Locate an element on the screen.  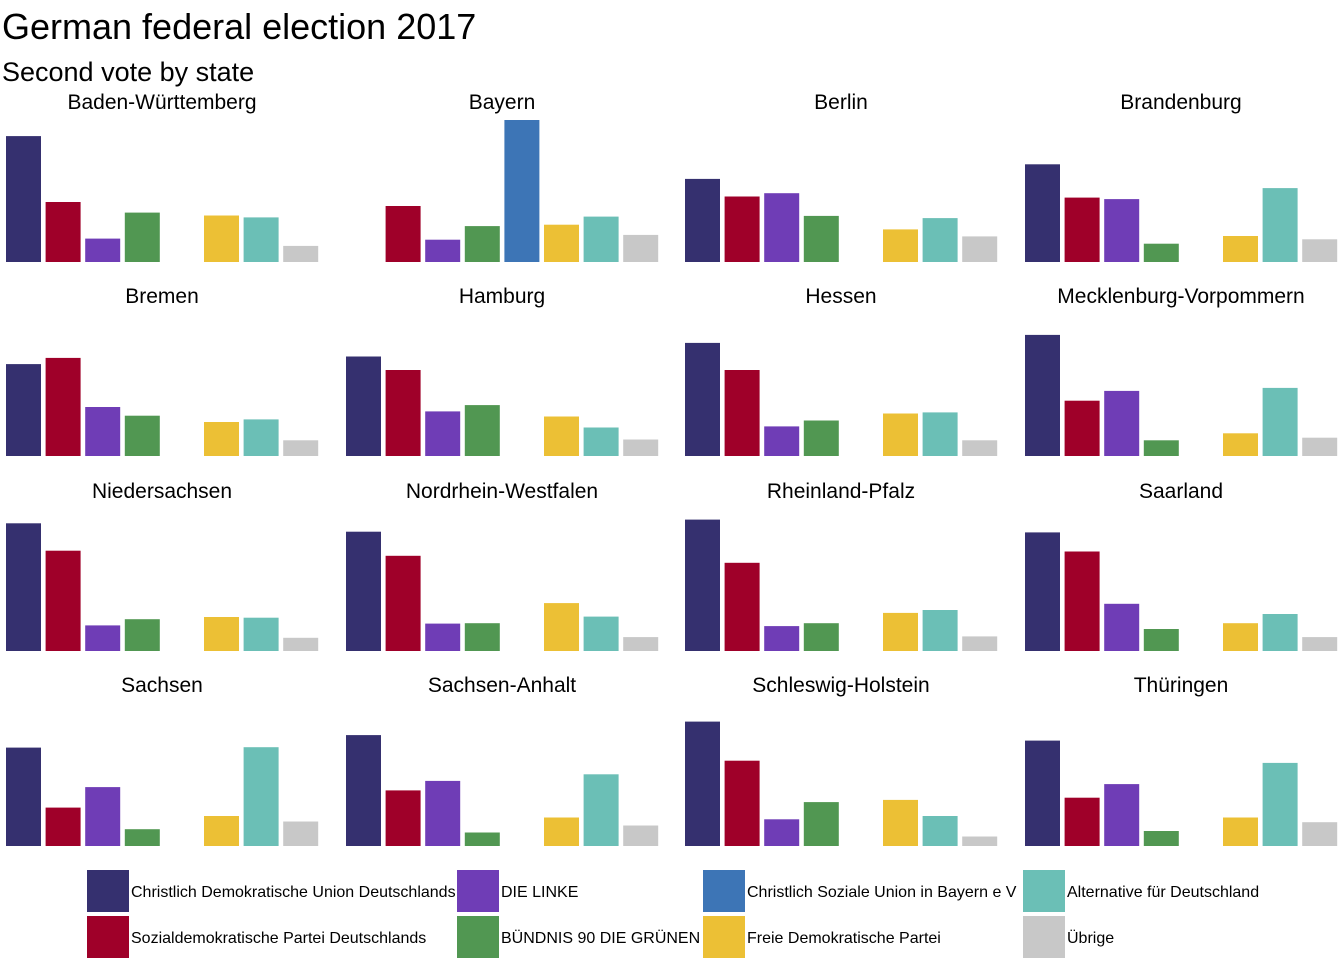
legend-label: BÜNDNIS 90 DIE GRÜNEN is located at coordinates (600, 938).